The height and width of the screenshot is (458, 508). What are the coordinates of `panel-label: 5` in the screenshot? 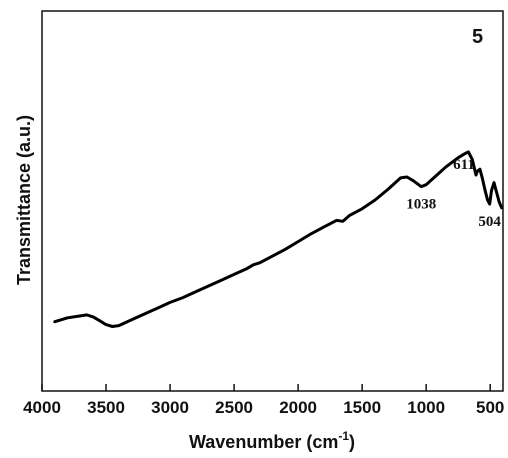 It's located at (477, 37).